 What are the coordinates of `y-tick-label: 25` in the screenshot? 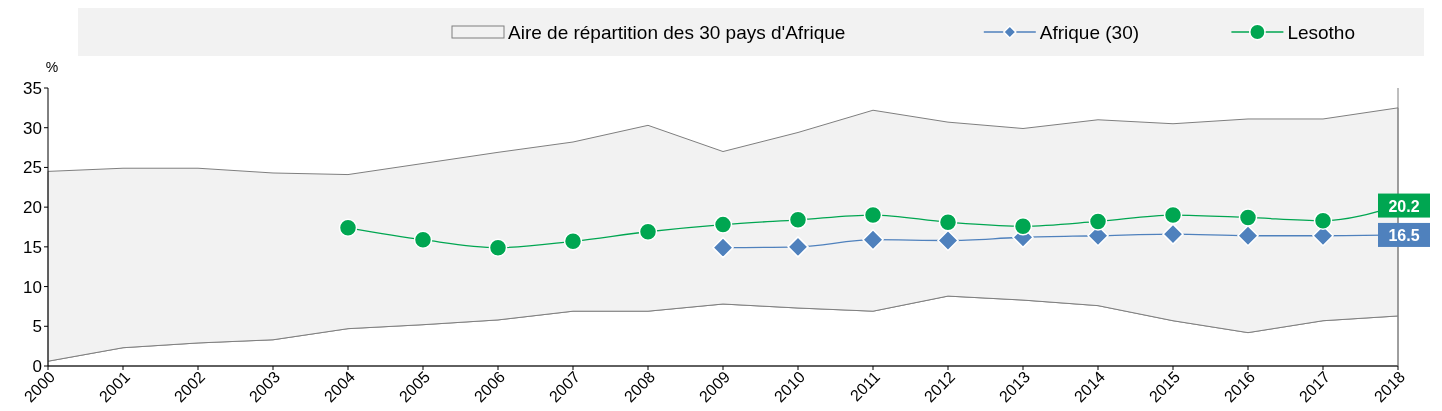 It's located at (32, 168).